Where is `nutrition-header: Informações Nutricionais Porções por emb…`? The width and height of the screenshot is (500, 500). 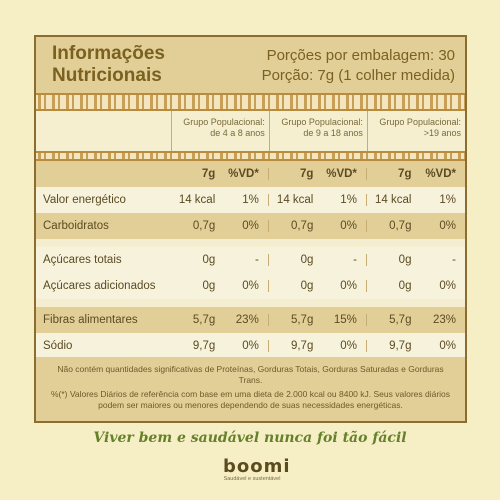
nutrition-header: Informações Nutricionais Porções por emb… is located at coordinates (250, 65).